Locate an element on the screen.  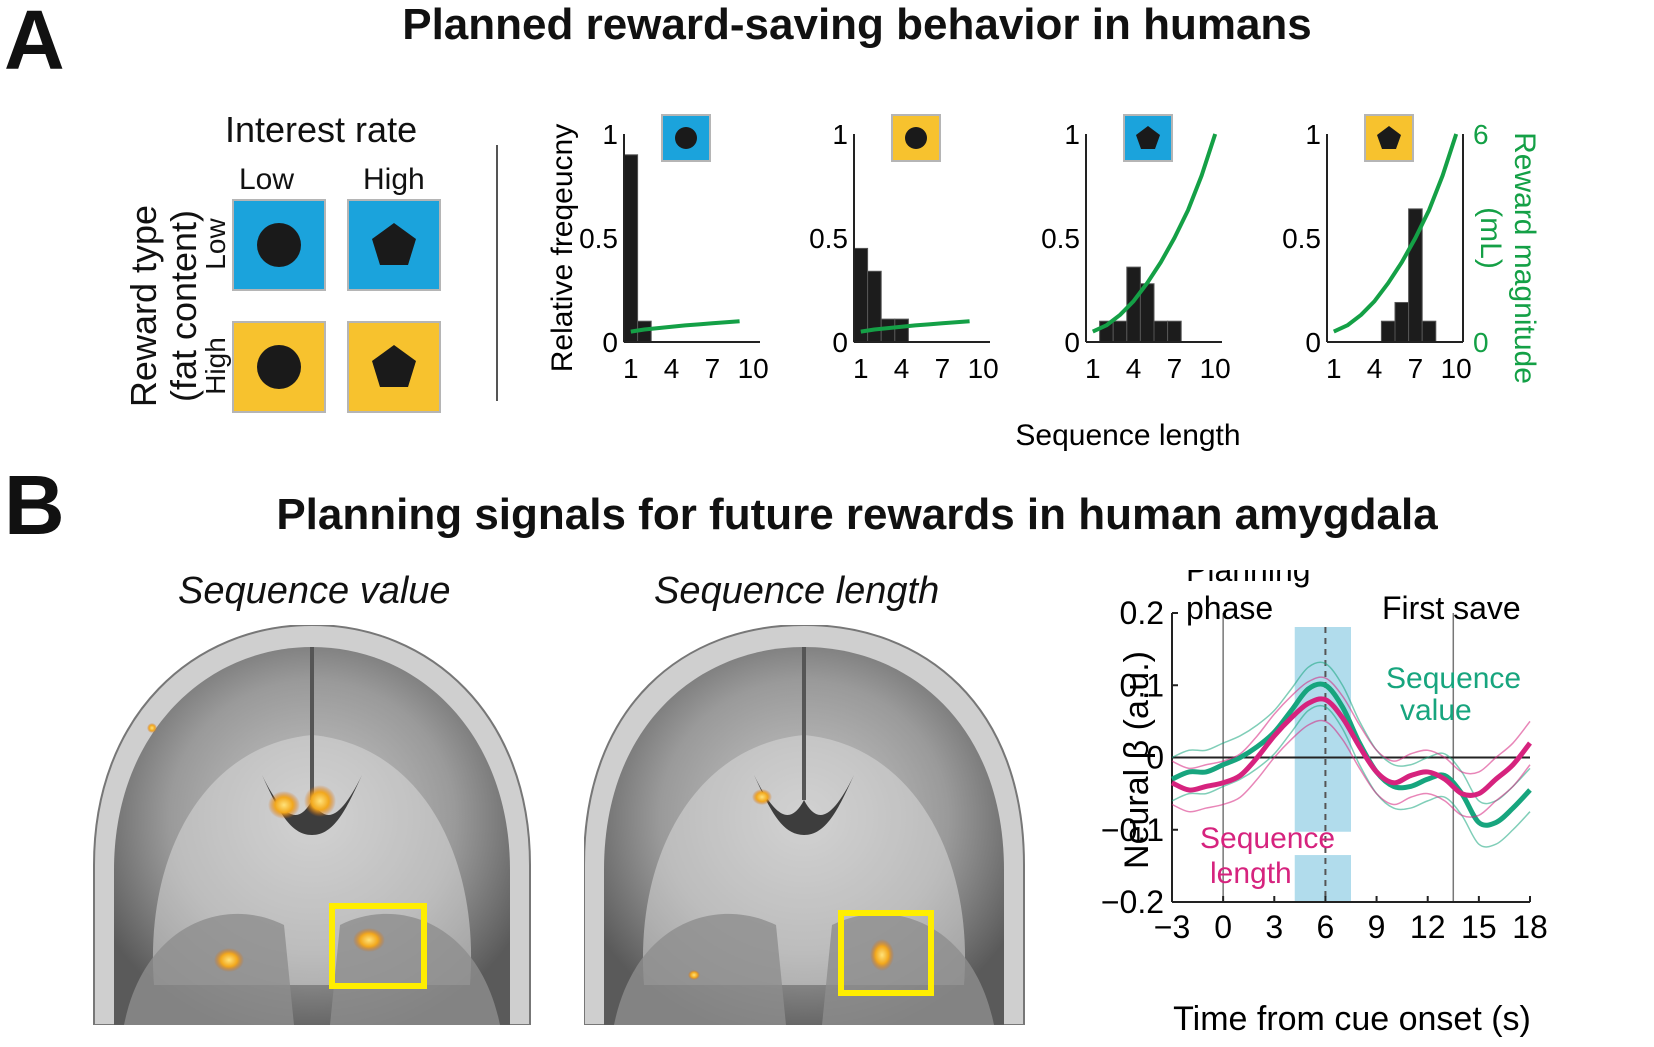
cell-high-reward-low-interest is located at coordinates (279, 367).